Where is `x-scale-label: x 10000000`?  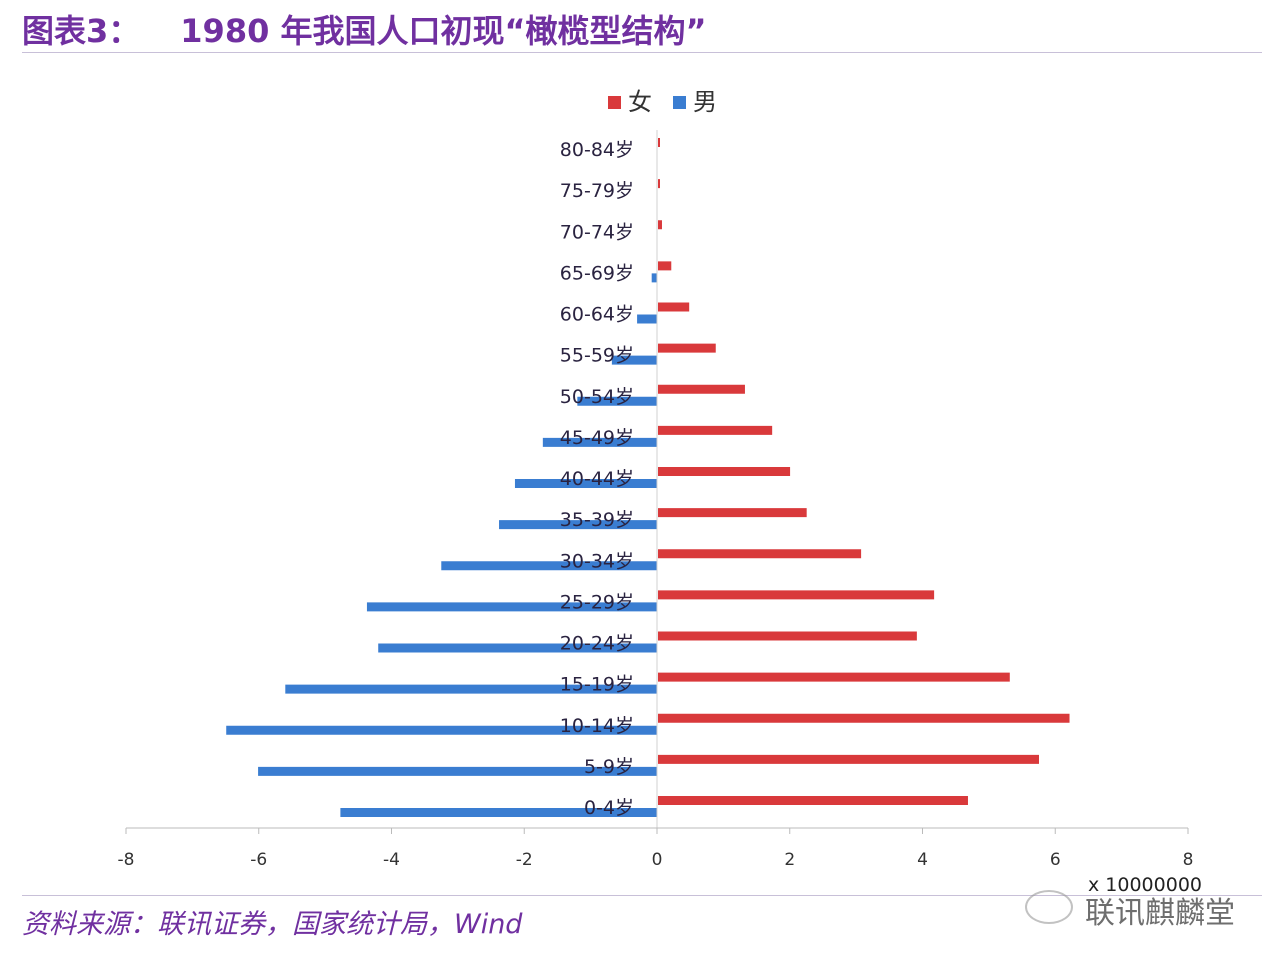
x-scale-label: x 10000000 is located at coordinates (1145, 885).